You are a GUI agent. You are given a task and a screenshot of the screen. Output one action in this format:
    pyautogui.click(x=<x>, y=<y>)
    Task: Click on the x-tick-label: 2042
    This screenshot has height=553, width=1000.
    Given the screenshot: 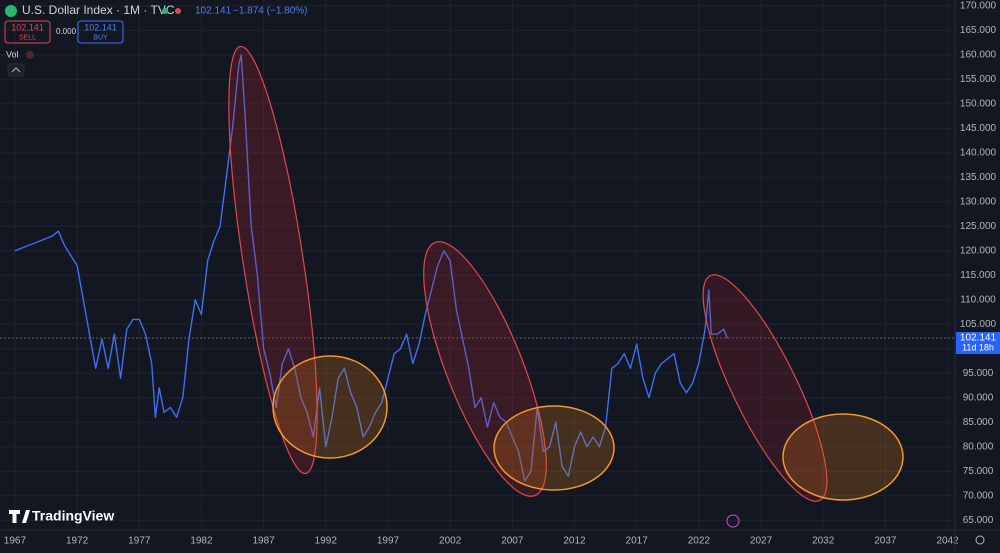 What is the action you would take?
    pyautogui.click(x=947, y=541)
    